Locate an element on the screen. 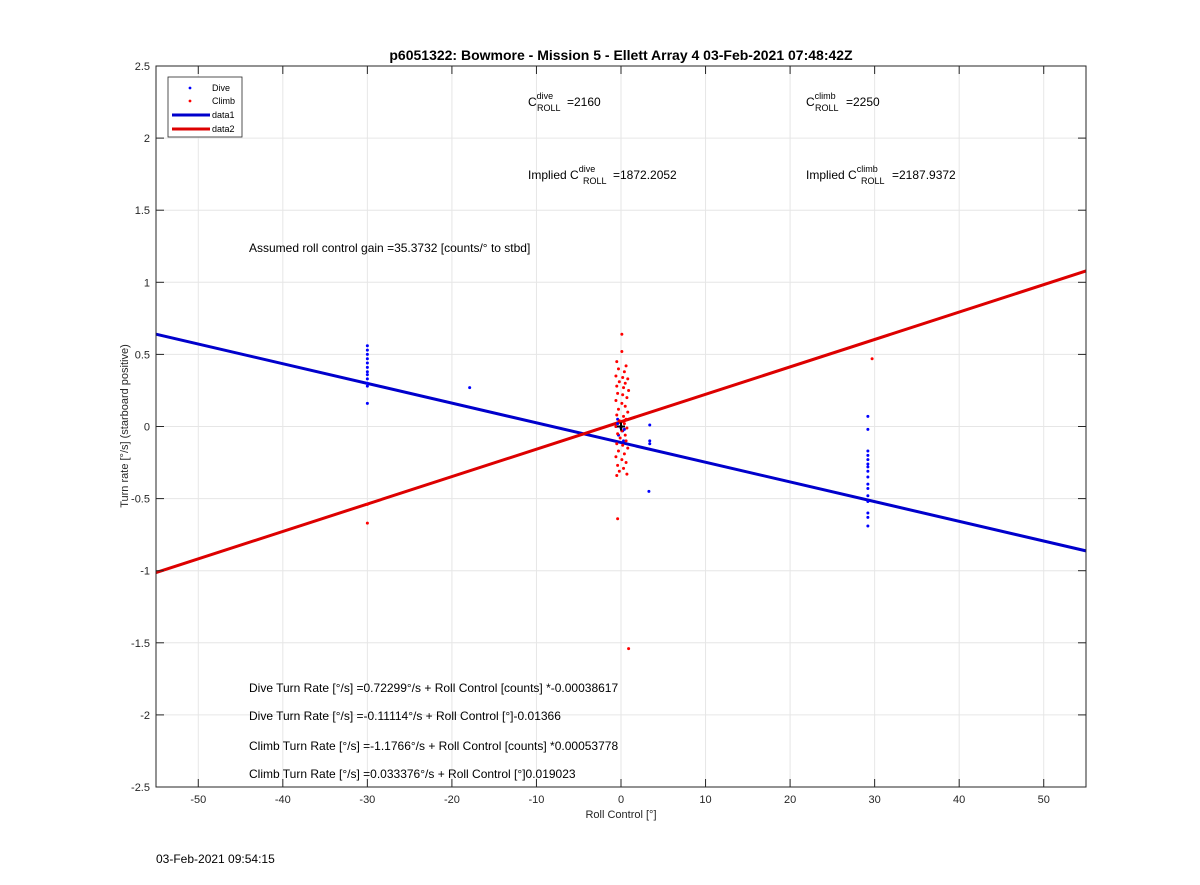  y-tick-label: -2.5 is located at coordinates (140, 788).